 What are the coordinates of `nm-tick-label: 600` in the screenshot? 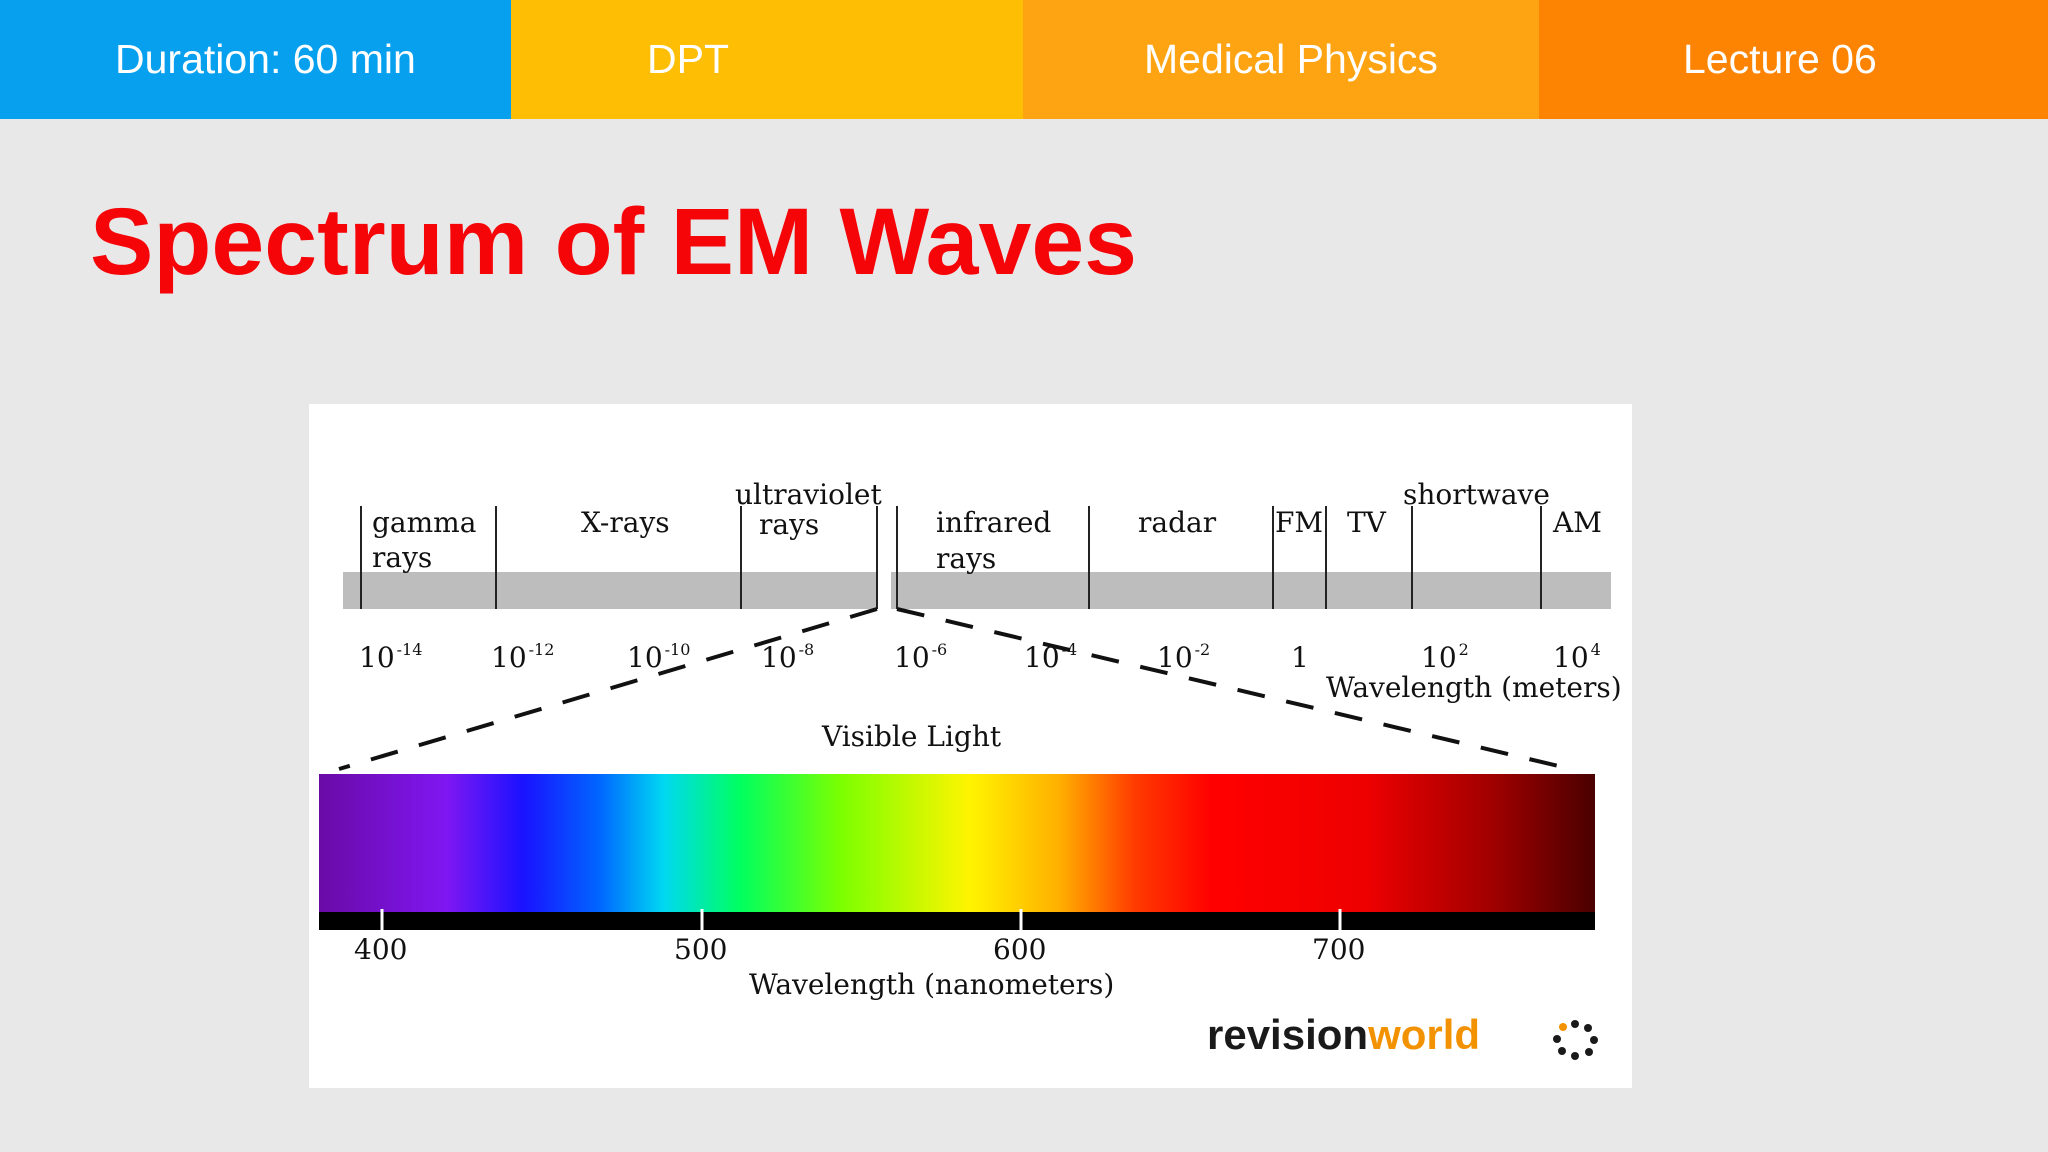 It's located at (1019, 949).